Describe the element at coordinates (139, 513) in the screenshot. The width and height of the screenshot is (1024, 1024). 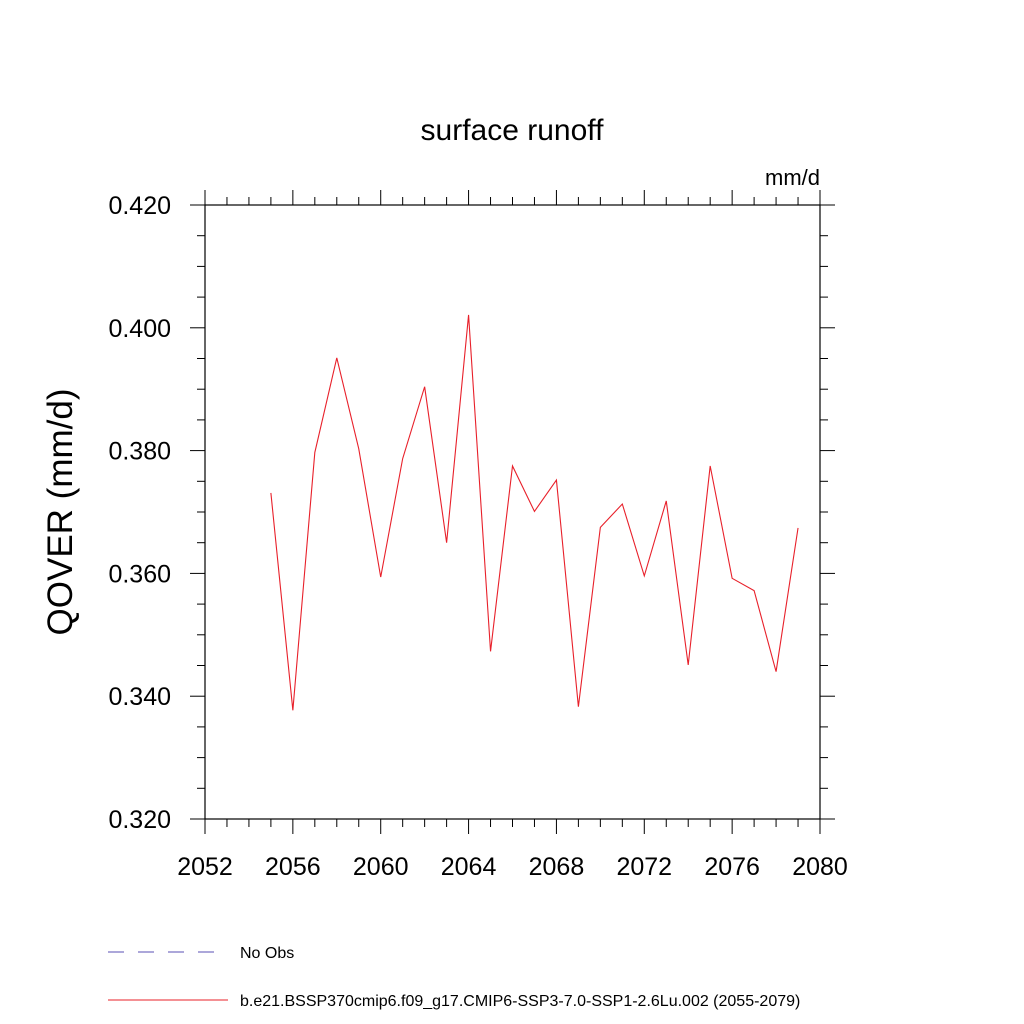
I see `y-tick-labels: 0.320 0.340 0.360 0.380 0.400 0.420` at that location.